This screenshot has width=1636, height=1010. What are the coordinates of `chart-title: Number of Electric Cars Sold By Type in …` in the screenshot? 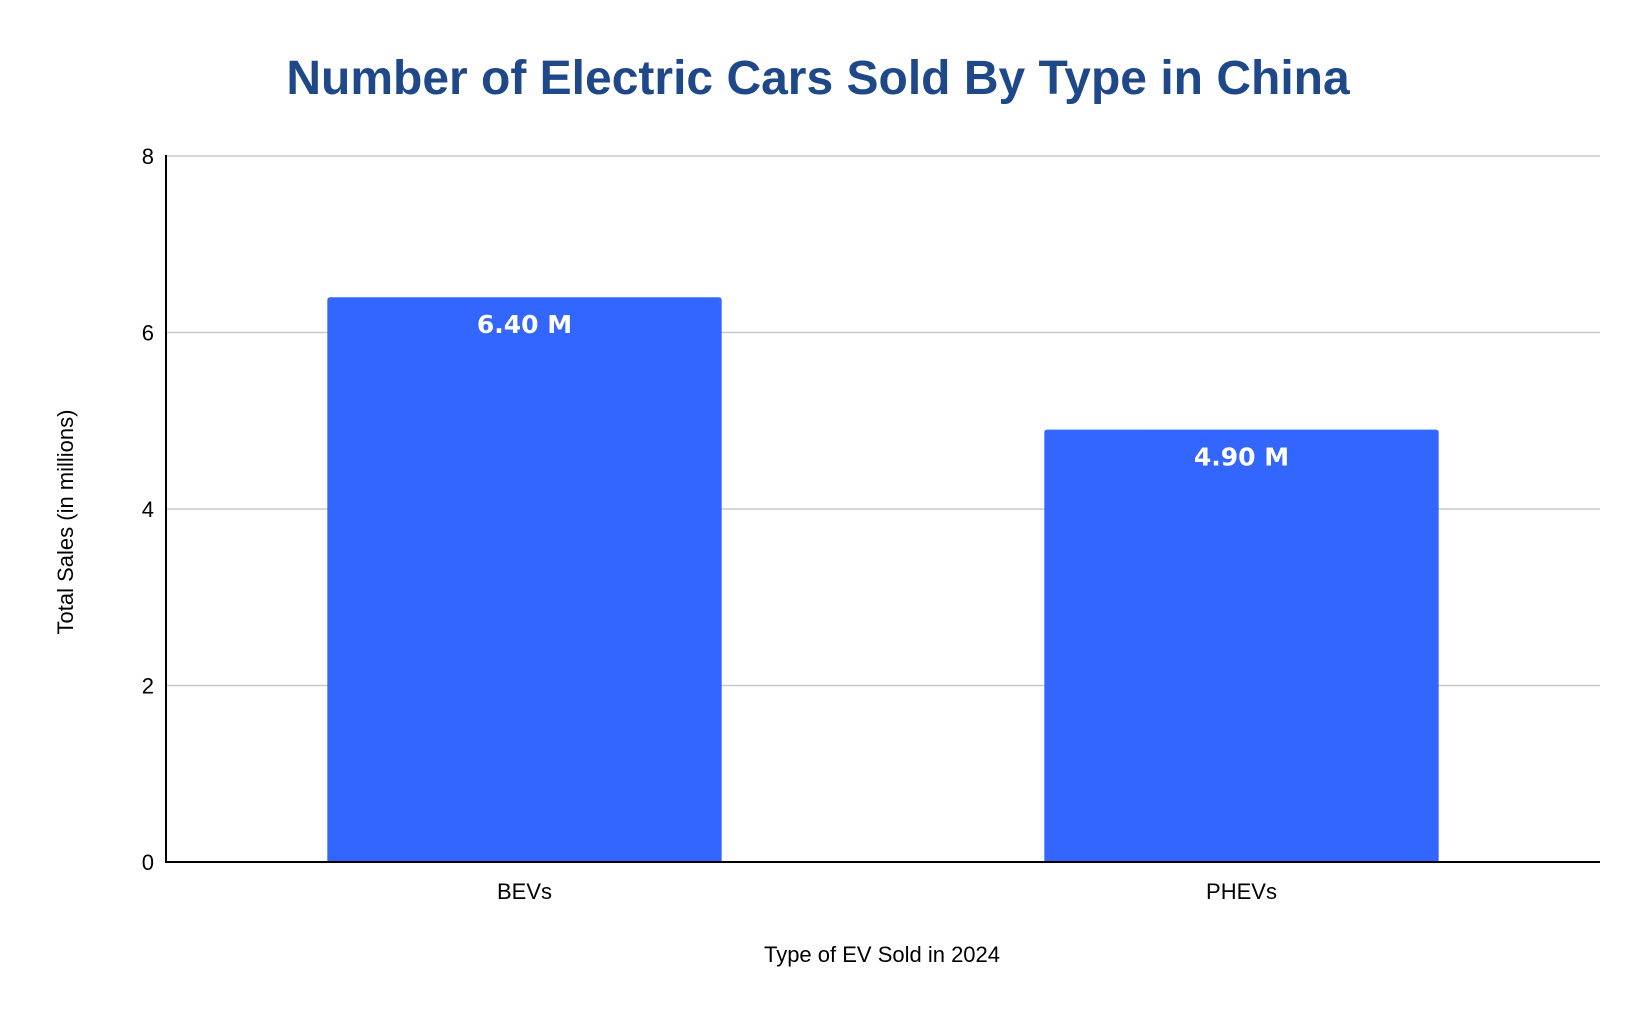 It's located at (818, 78).